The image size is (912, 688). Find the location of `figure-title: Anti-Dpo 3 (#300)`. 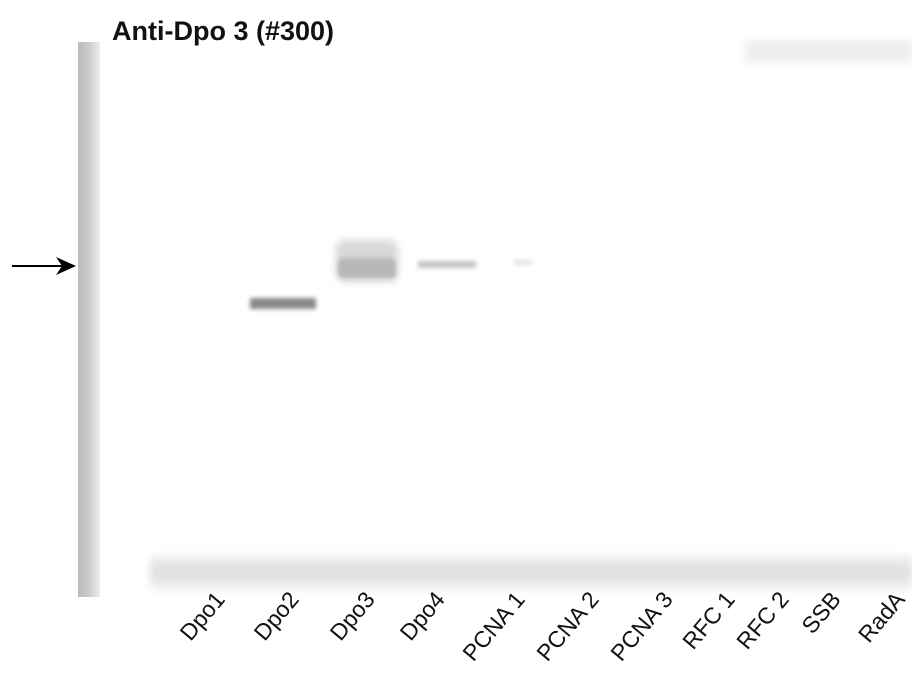

figure-title: Anti-Dpo 3 (#300) is located at coordinates (223, 31).